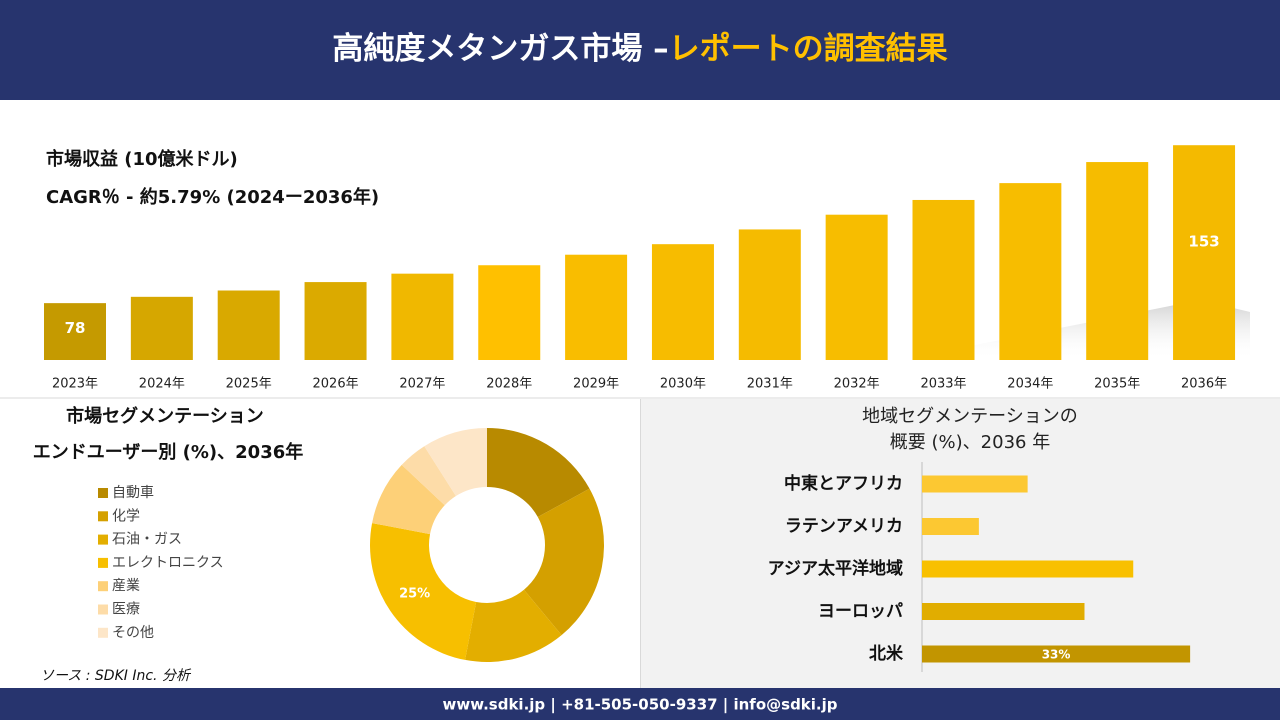 The height and width of the screenshot is (724, 1280). I want to click on legend-label: 産業, so click(126, 586).